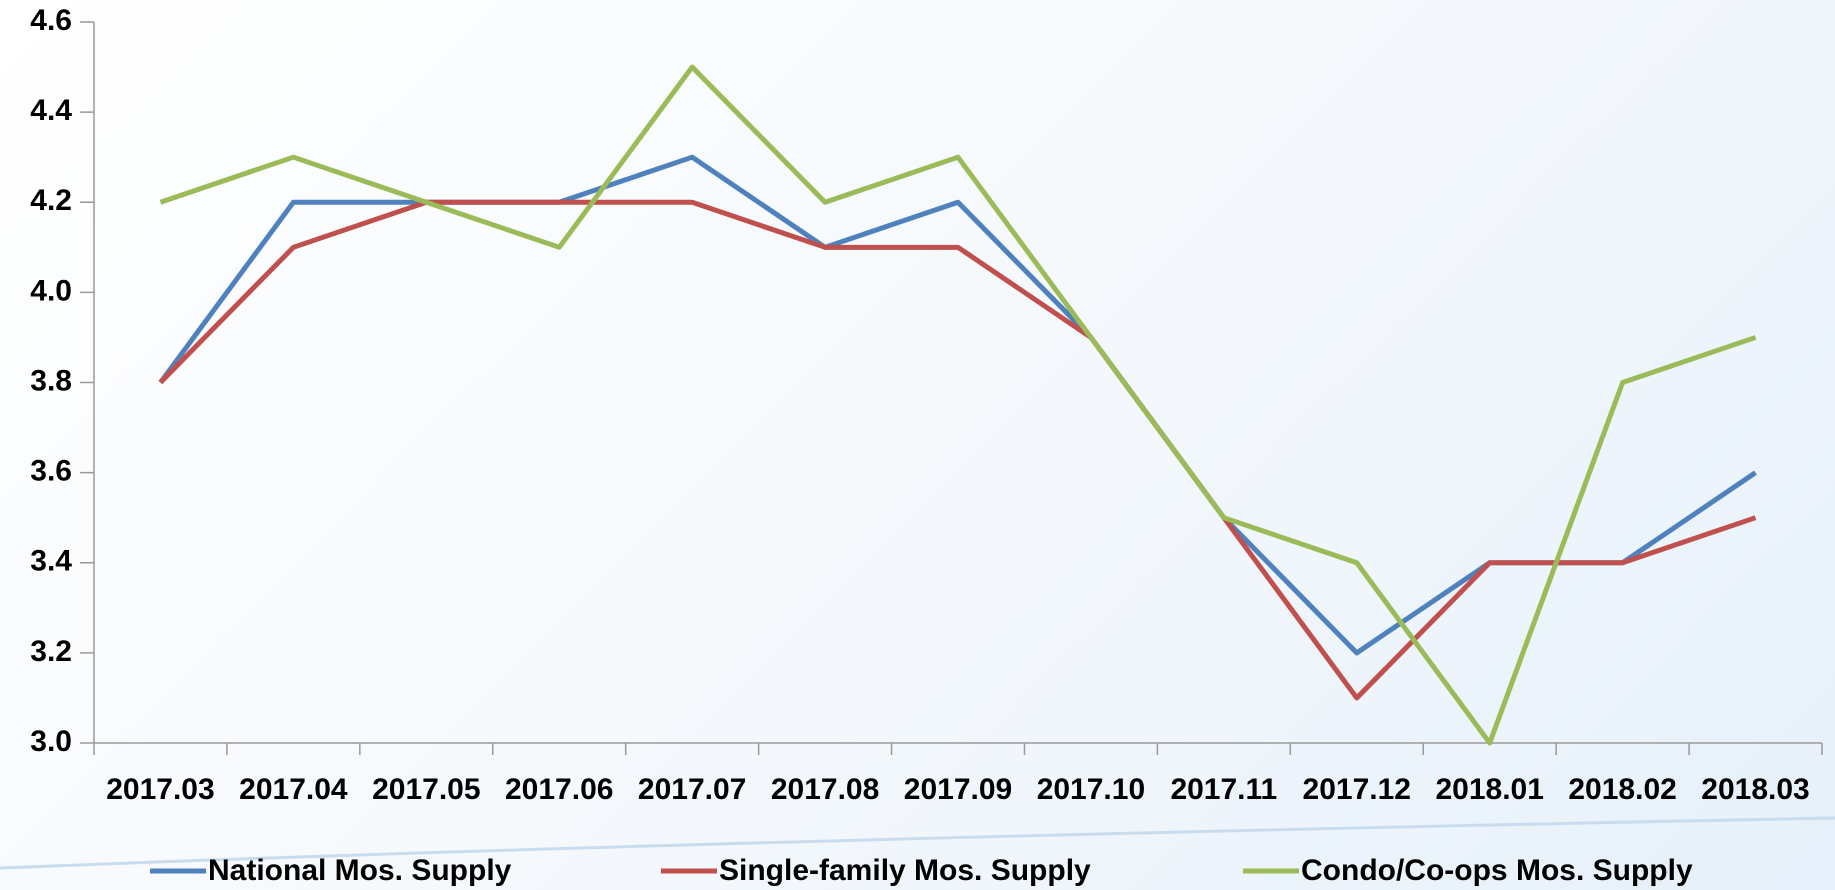 This screenshot has height=890, width=1835. What do you see at coordinates (917, 843) in the screenshot?
I see `decor-curve` at bounding box center [917, 843].